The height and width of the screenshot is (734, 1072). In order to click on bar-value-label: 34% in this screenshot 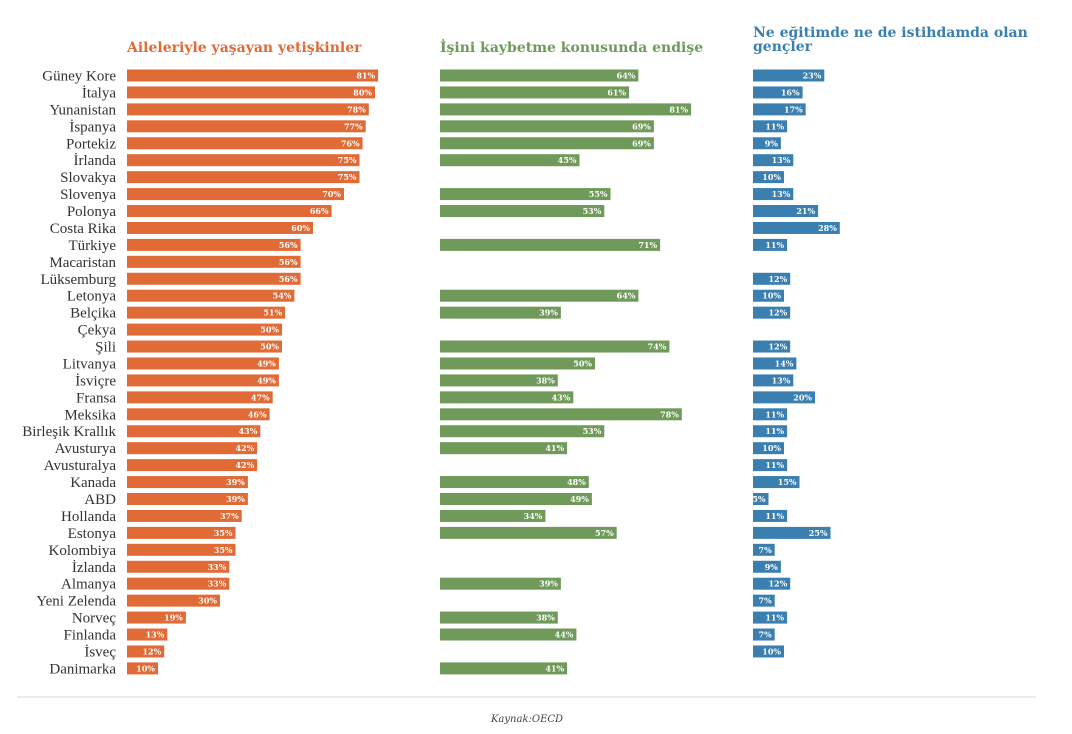, I will do `click(533, 516)`.